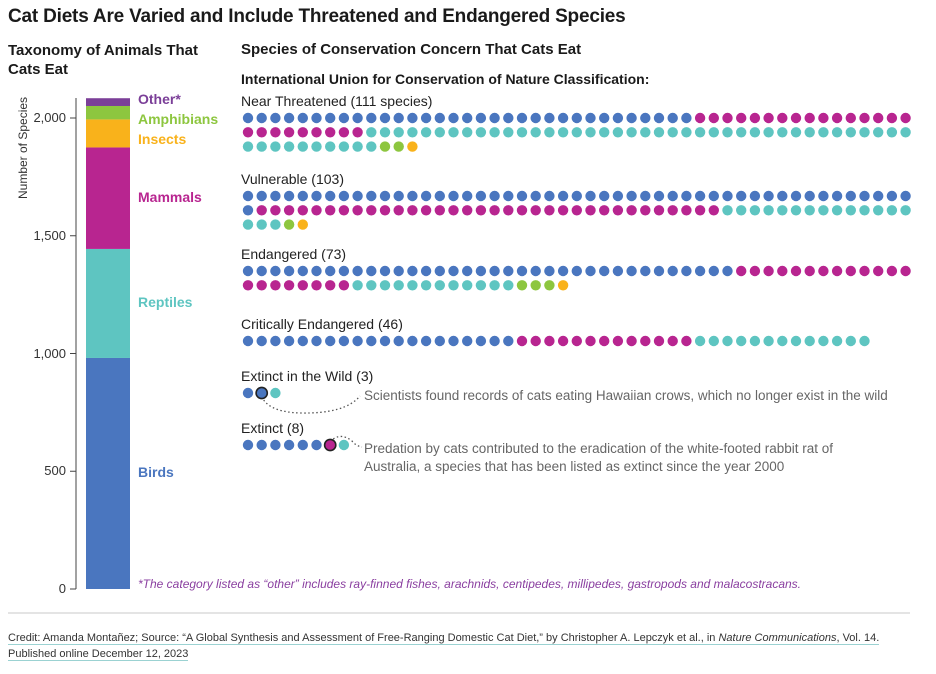  What do you see at coordinates (302, 224) in the screenshot?
I see `dot-vulnerable-insects` at bounding box center [302, 224].